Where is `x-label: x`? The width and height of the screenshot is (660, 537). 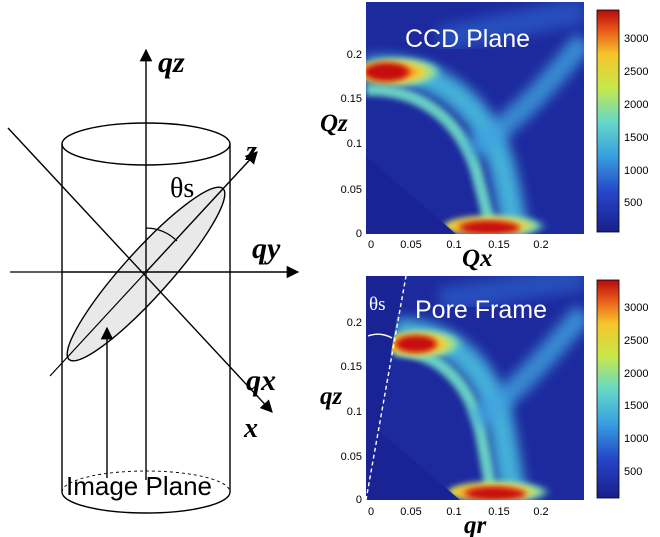 x-label: x is located at coordinates (250, 428).